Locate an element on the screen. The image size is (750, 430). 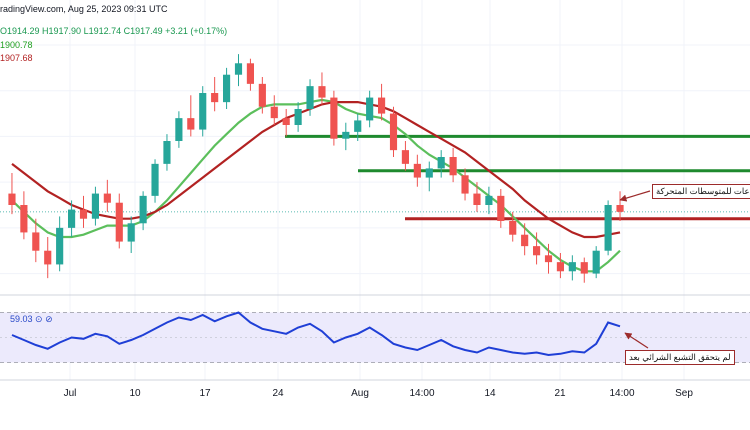
x-tick-label: 17 is located at coordinates (205, 393).